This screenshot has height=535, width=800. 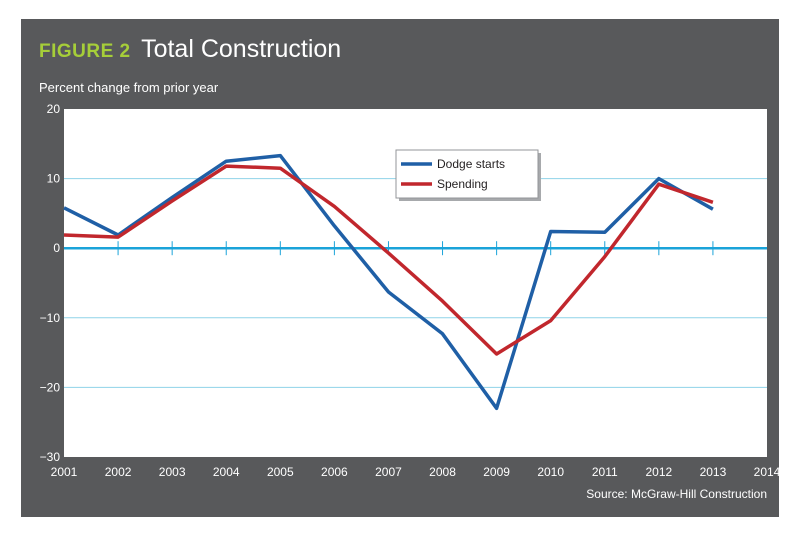 I want to click on y-tick-labels: 20 10 0 −10 −20 −30, so click(x=50, y=283).